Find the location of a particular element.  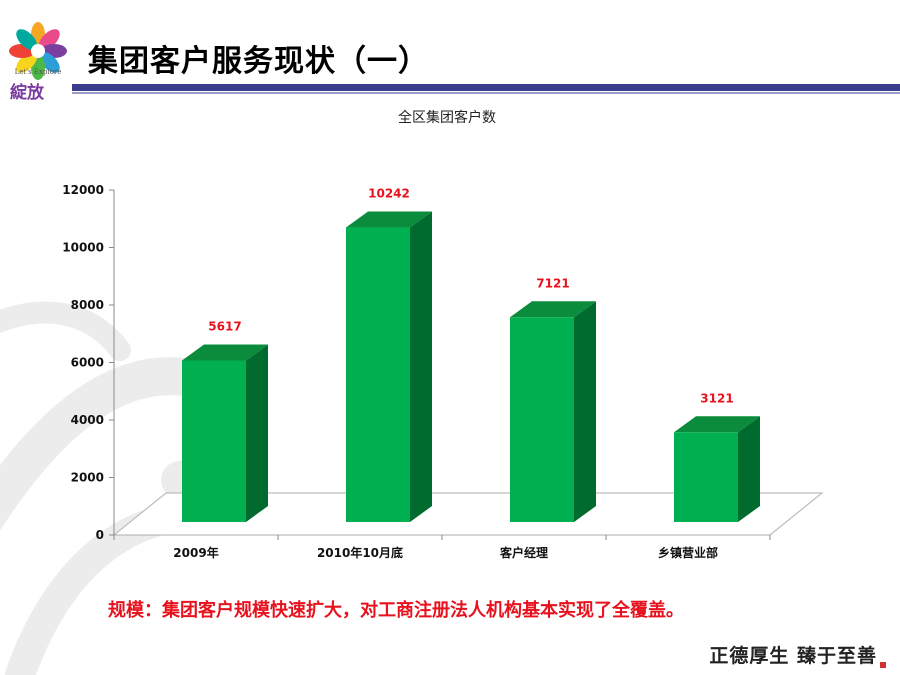

logo-caption: Let's Explore is located at coordinates (38, 72).